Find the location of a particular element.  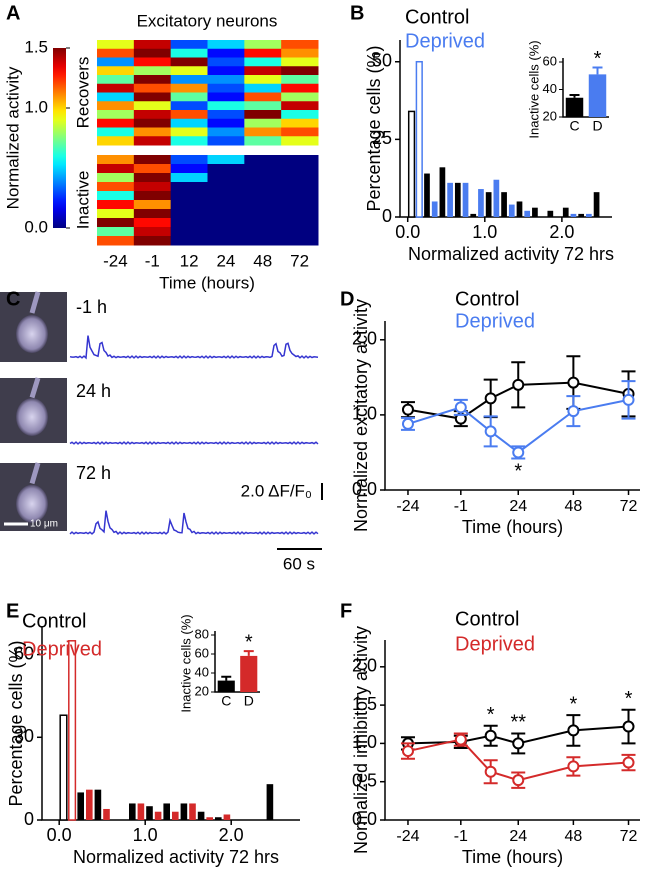

panel-letter: F is located at coordinates (346, 611).